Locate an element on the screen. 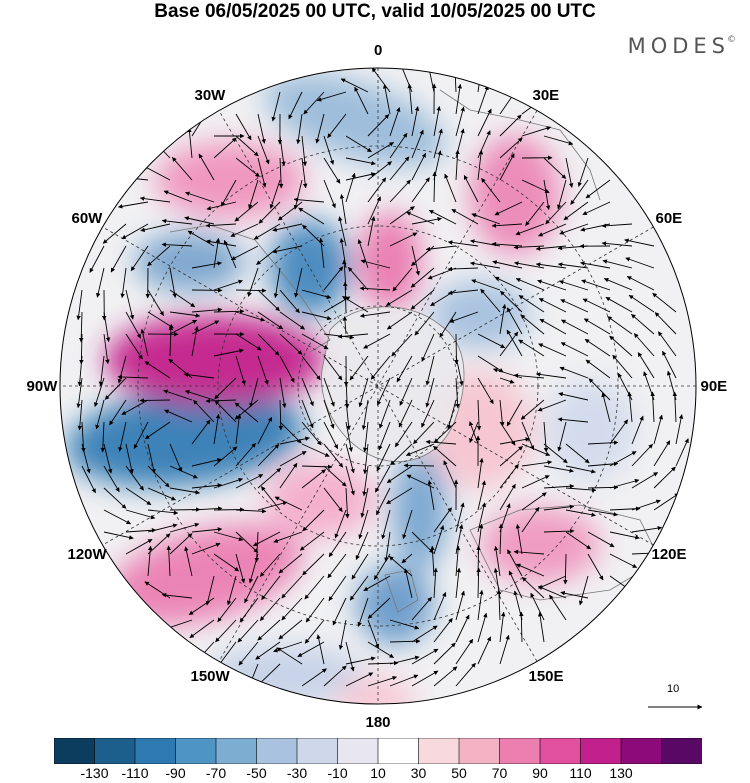 The height and width of the screenshot is (783, 750). colorbar-tick-label: 70 is located at coordinates (499, 773).